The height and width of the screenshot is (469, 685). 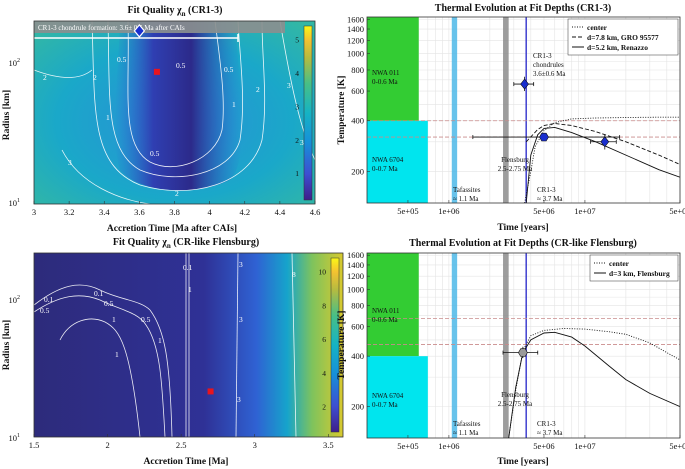 I want to click on colorbar-tick-label: 3, so click(x=297, y=106).